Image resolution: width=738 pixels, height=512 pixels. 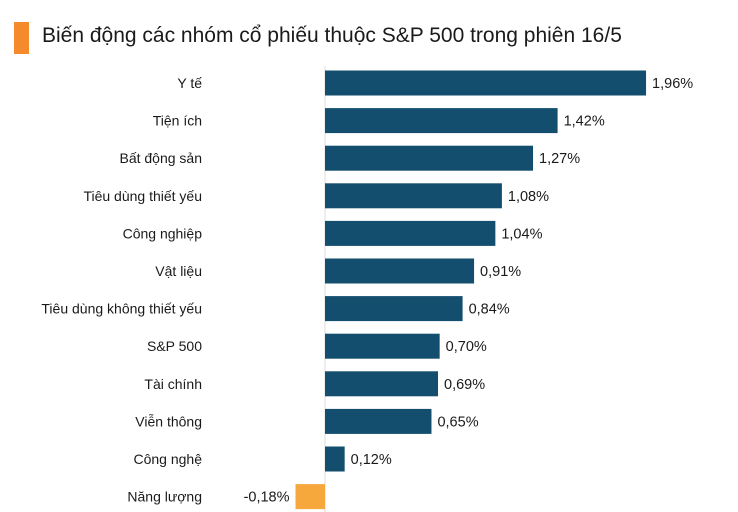 What do you see at coordinates (173, 384) in the screenshot?
I see `category-label: Tài chính` at bounding box center [173, 384].